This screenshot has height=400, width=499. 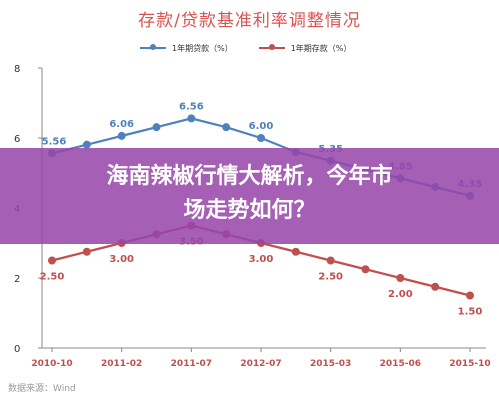 What do you see at coordinates (121, 364) in the screenshot?
I see `x-tick-label: 2011-02` at bounding box center [121, 364].